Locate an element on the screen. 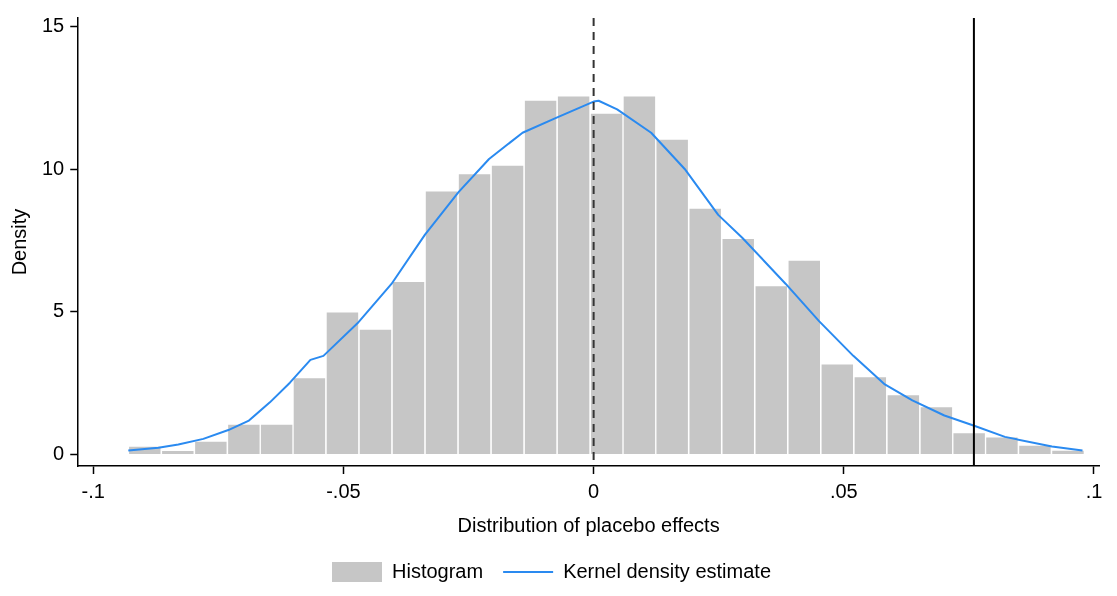 This screenshot has height=596, width=1117. legend-label: Histogram is located at coordinates (437, 570).